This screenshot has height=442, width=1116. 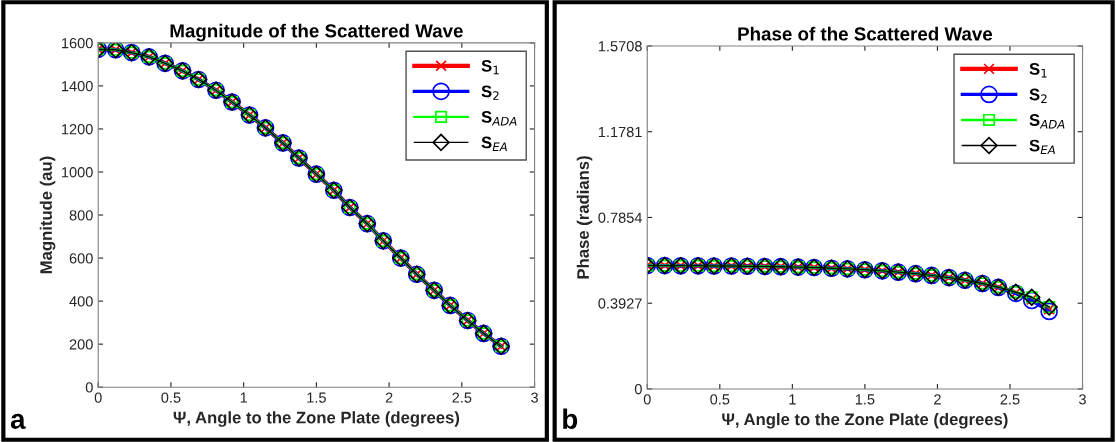 What do you see at coordinates (620, 217) in the screenshot?
I see `y-tick-label: 0.7854` at bounding box center [620, 217].